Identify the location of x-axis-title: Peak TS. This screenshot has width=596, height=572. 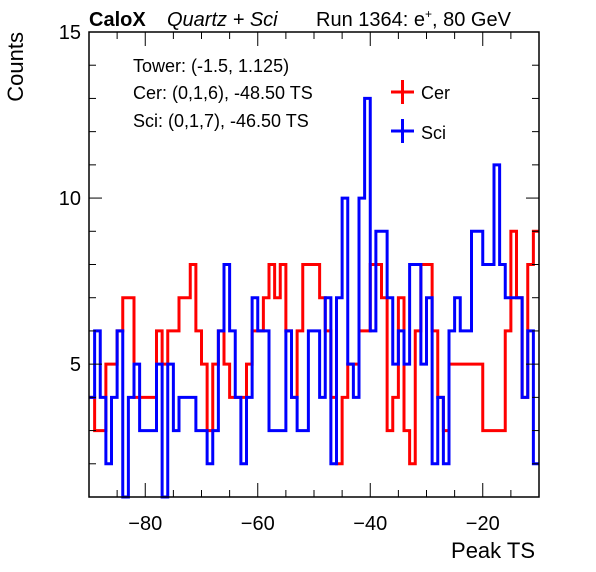
(493, 550).